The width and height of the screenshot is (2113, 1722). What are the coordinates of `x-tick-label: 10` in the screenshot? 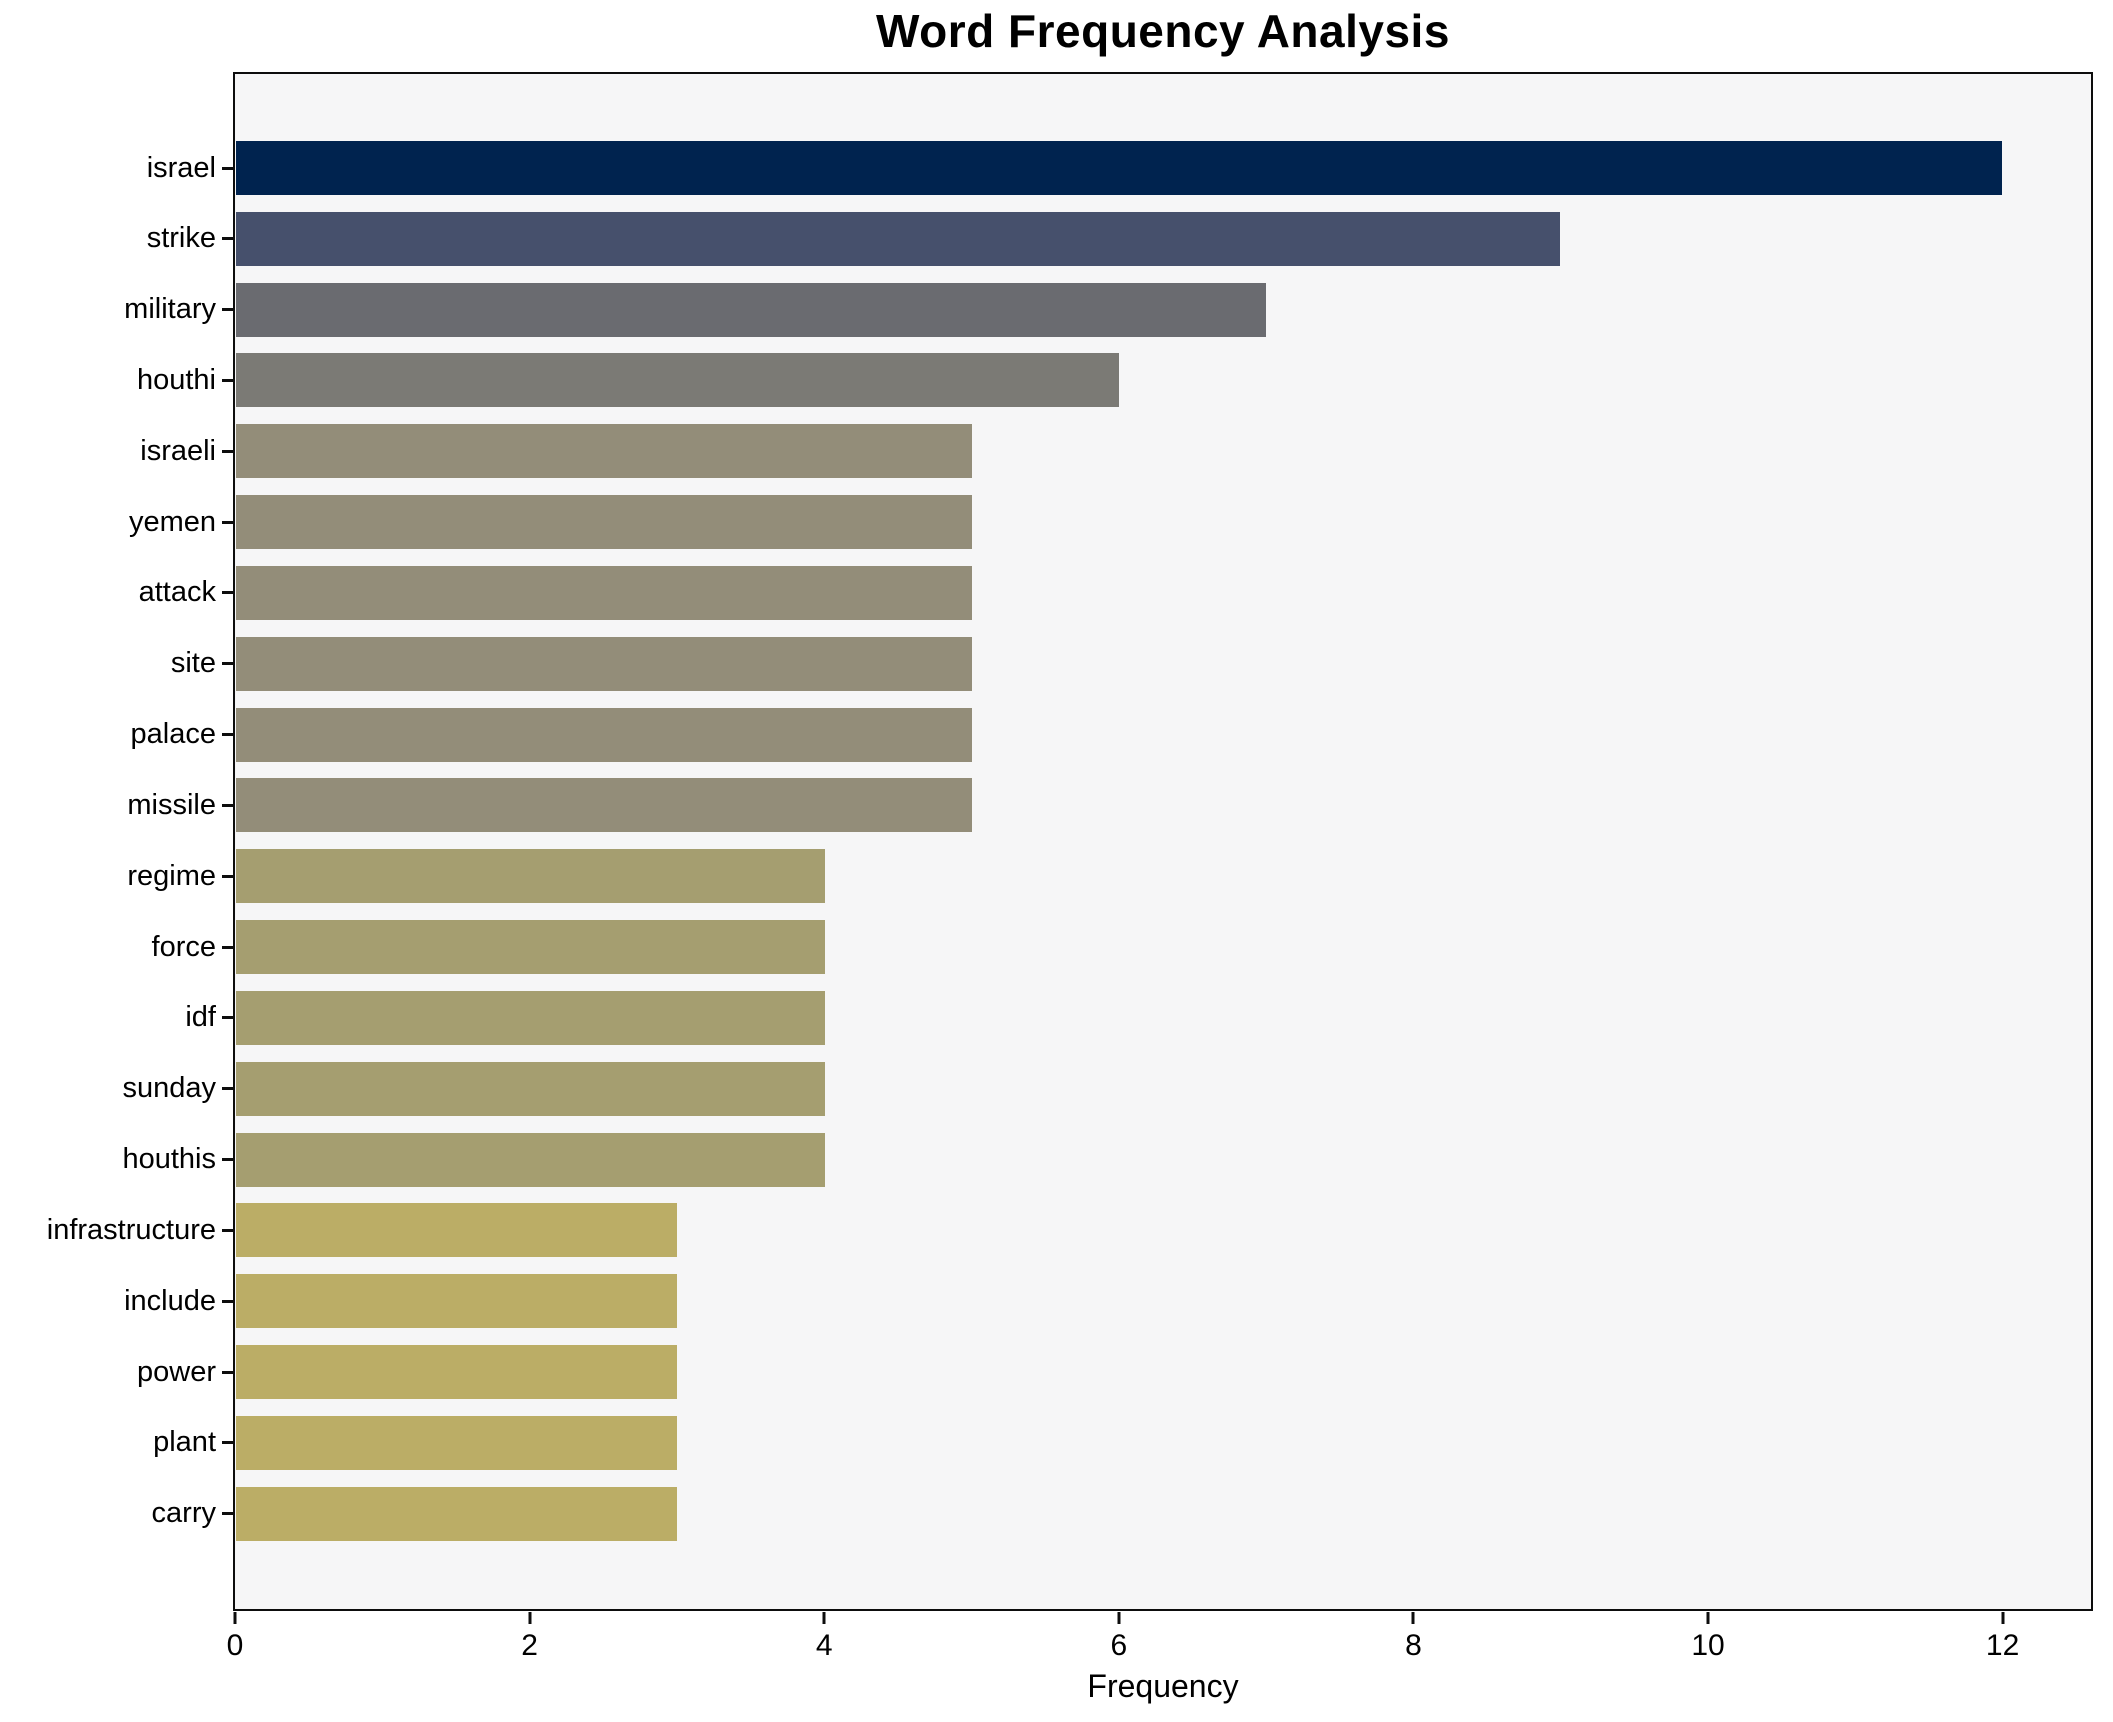 It's located at (1708, 1645).